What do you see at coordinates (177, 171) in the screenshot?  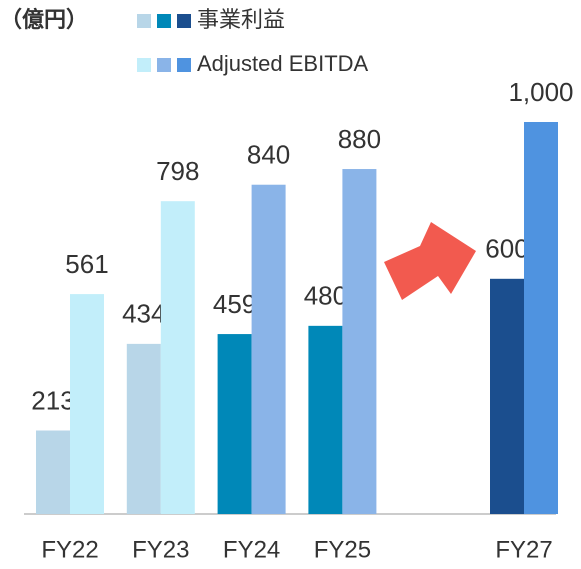 I see `value-label: 798` at bounding box center [177, 171].